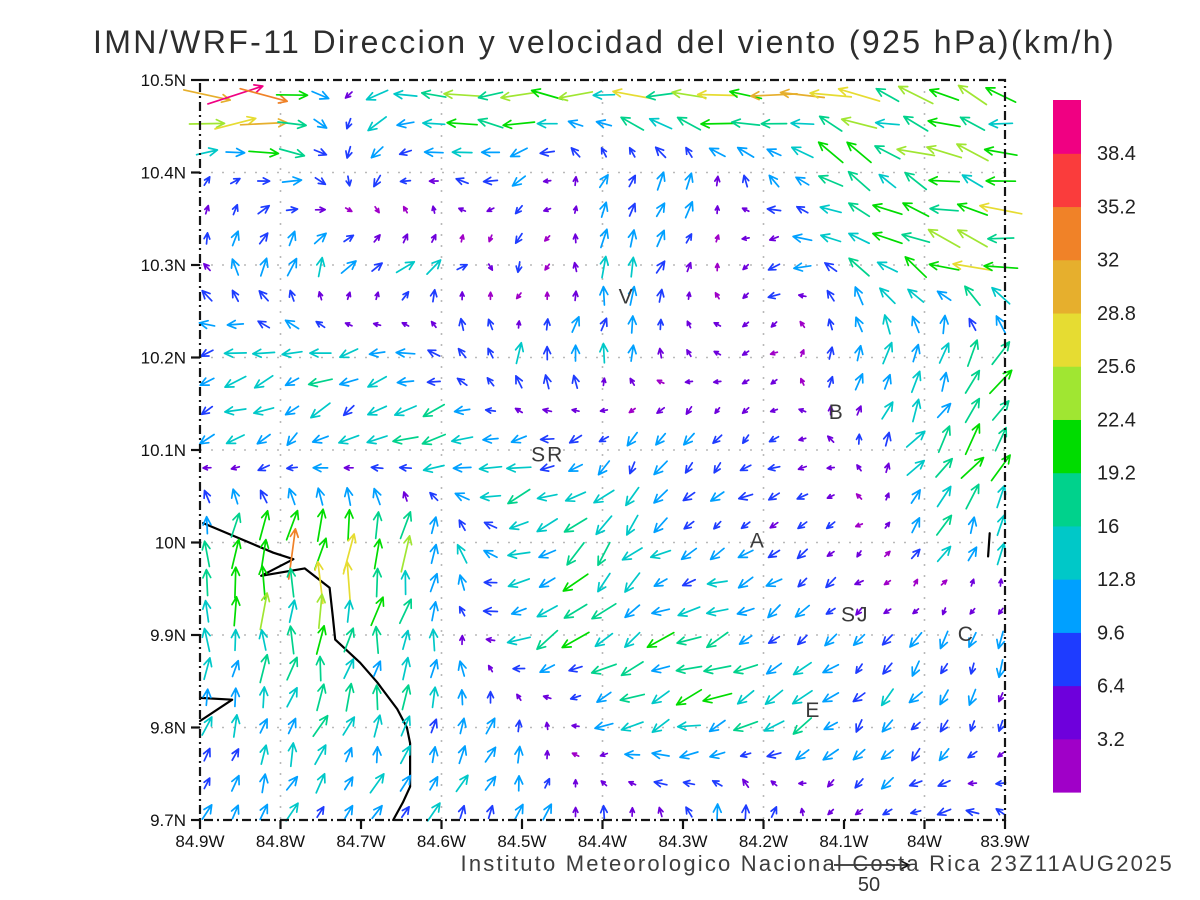  What do you see at coordinates (1067, 286) in the screenshot?
I see `colorbar-segment` at bounding box center [1067, 286].